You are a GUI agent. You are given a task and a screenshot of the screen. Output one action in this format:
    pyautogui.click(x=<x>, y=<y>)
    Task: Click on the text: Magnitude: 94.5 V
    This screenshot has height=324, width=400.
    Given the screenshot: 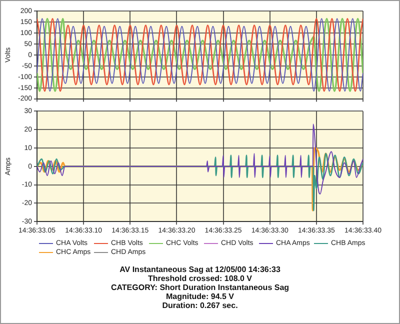 What is the action you would take?
    pyautogui.click(x=199, y=296)
    